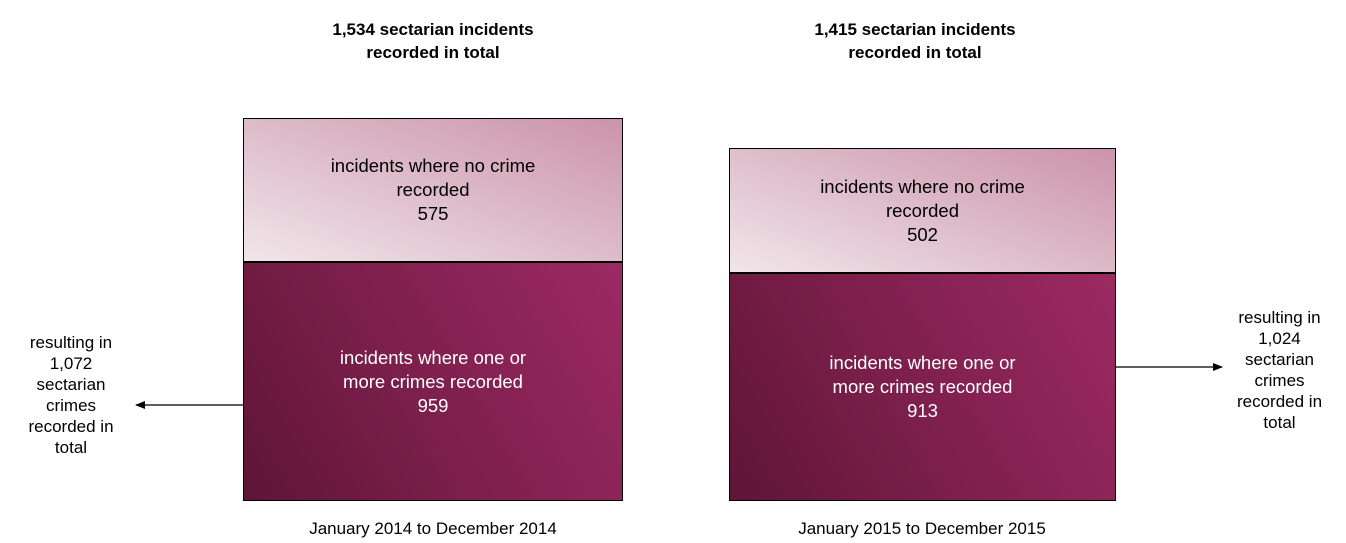 The height and width of the screenshot is (543, 1346). What do you see at coordinates (433, 29) in the screenshot?
I see `chart-title-2014-line1: 1,534 sectarian incidents` at bounding box center [433, 29].